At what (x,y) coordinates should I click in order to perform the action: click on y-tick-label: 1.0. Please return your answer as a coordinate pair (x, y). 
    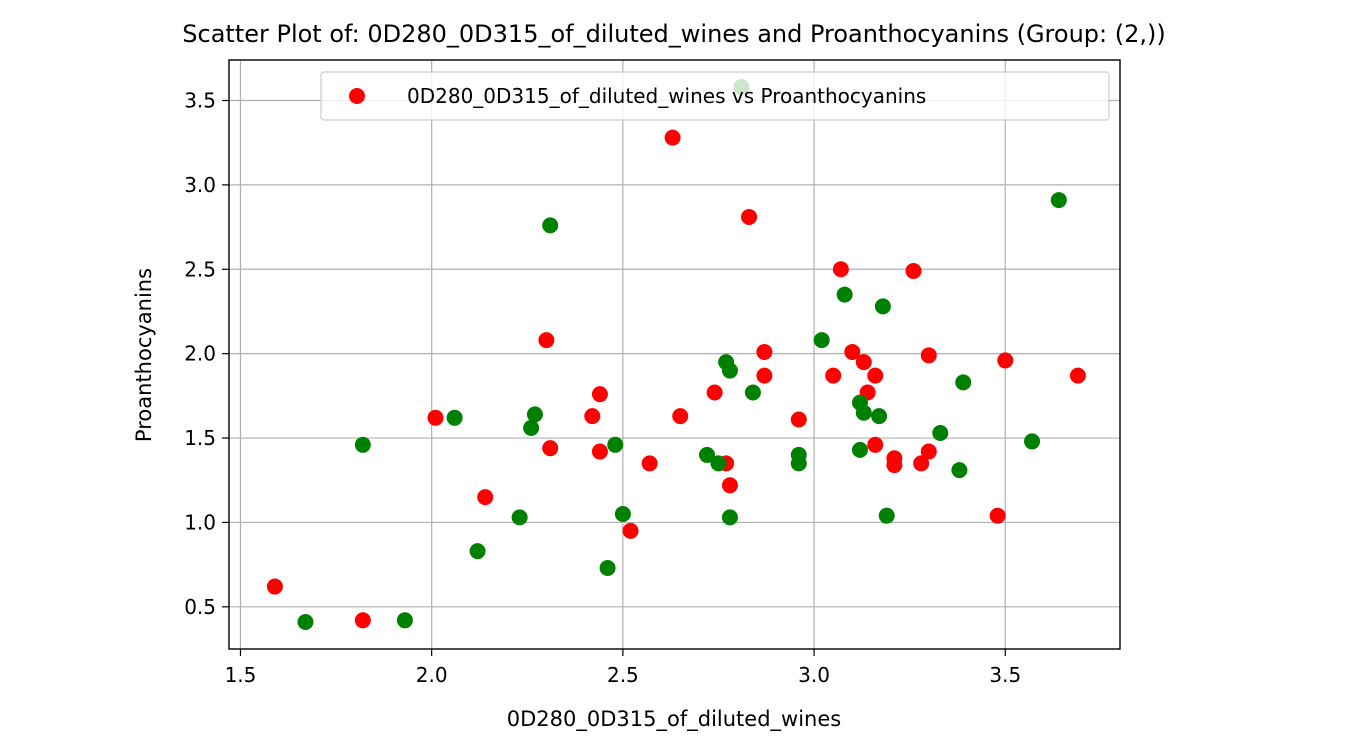
    Looking at the image, I should click on (200, 522).